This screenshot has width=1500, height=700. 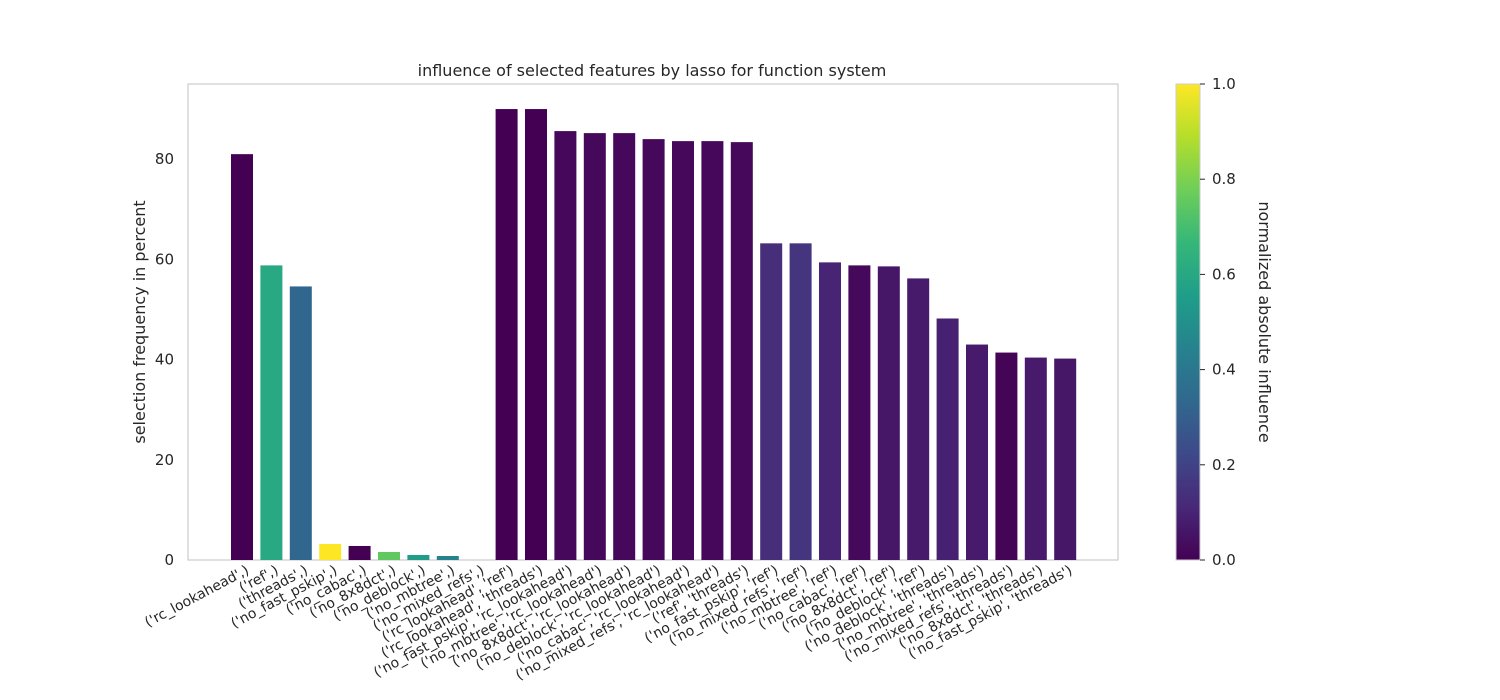 I want to click on colorbar-tick-label: 0.6, so click(x=1224, y=274).